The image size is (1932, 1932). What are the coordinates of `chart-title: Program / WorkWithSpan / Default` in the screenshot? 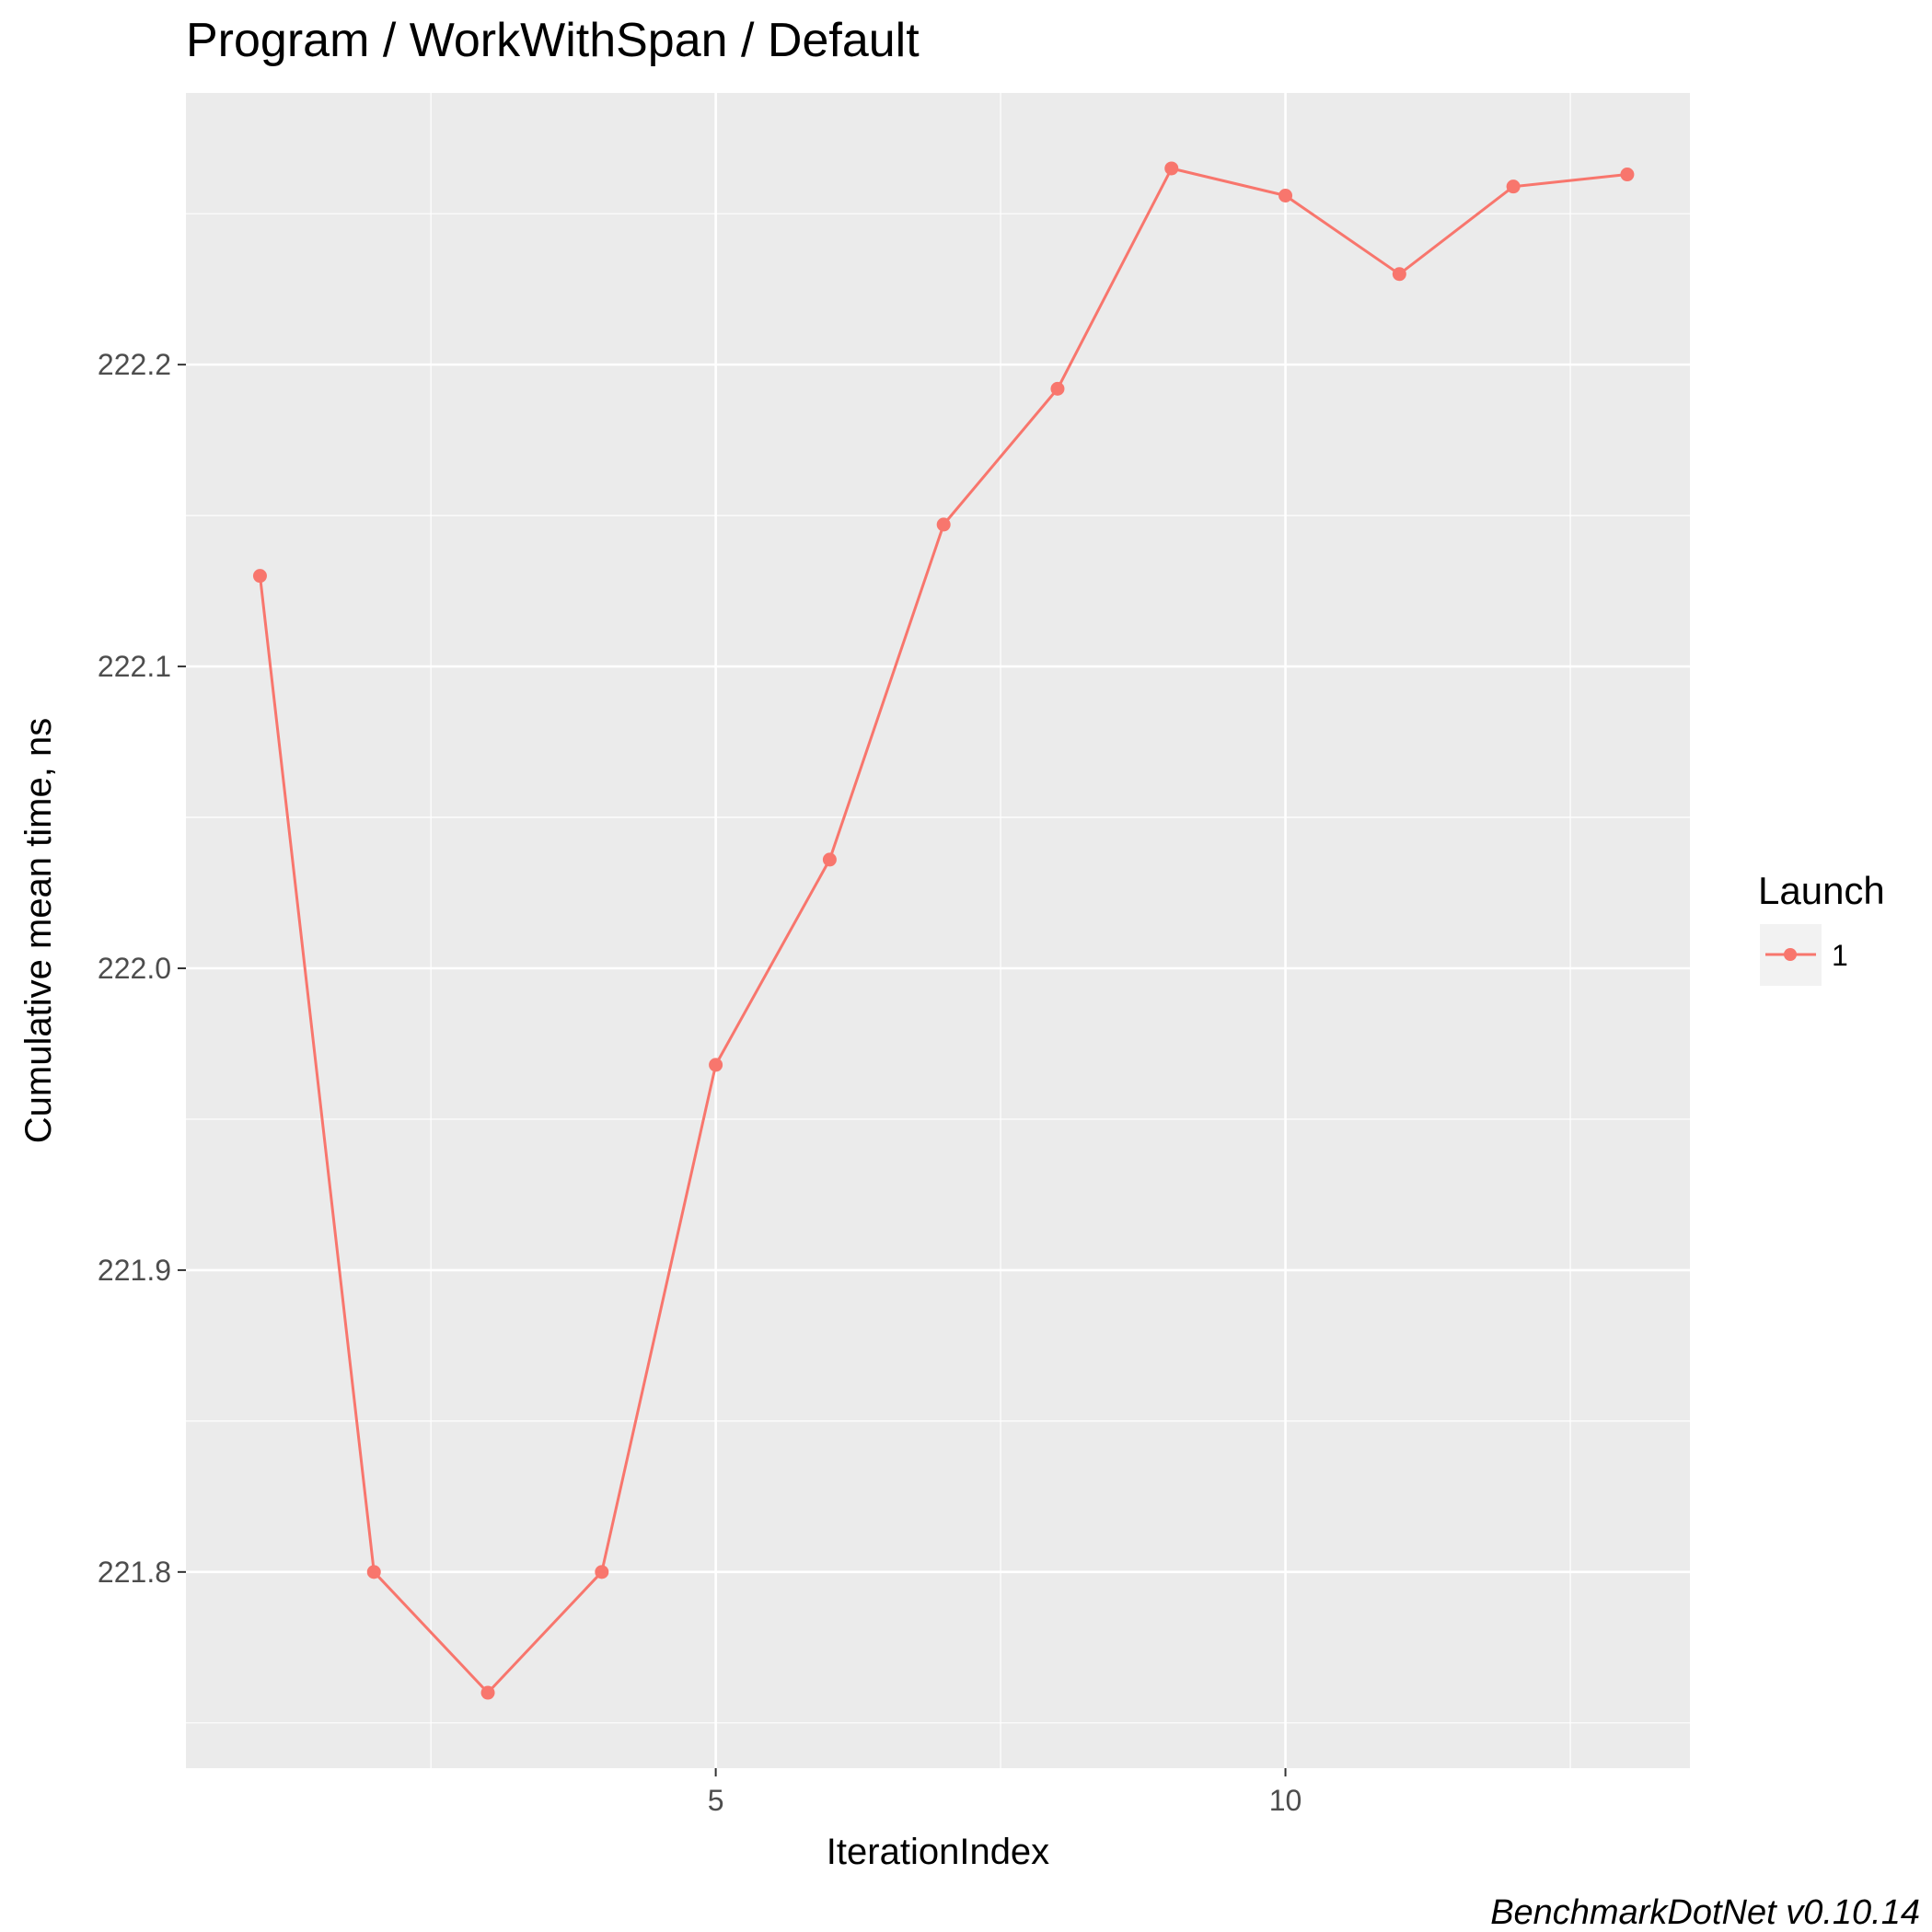 It's located at (553, 40).